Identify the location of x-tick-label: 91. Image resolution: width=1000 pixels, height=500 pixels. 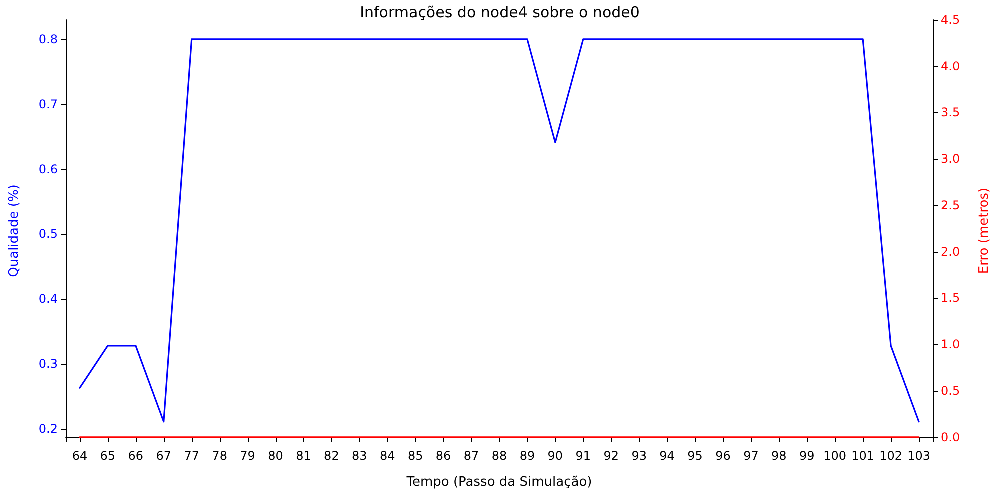
(584, 456).